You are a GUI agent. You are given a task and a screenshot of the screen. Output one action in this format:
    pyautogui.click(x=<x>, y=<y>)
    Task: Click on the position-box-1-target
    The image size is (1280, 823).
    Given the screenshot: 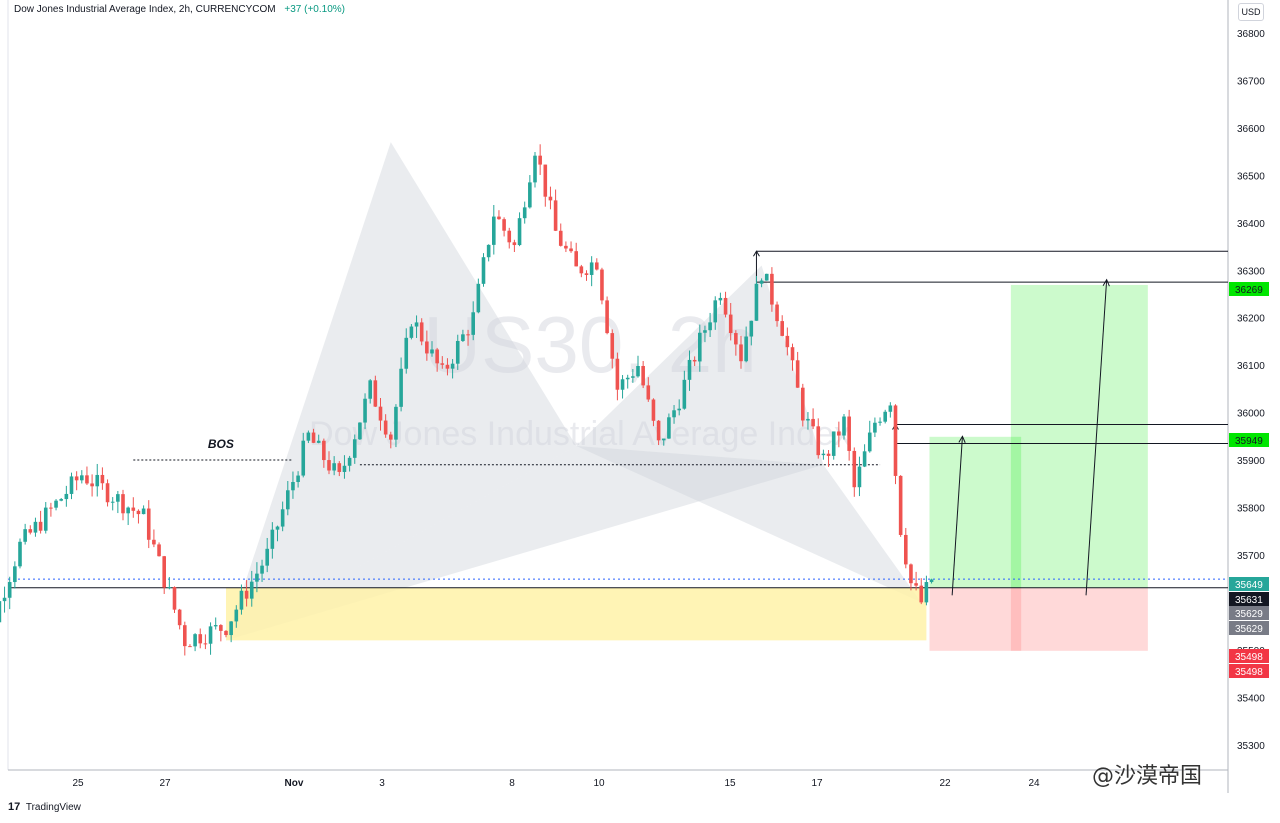 What is the action you would take?
    pyautogui.click(x=975, y=512)
    